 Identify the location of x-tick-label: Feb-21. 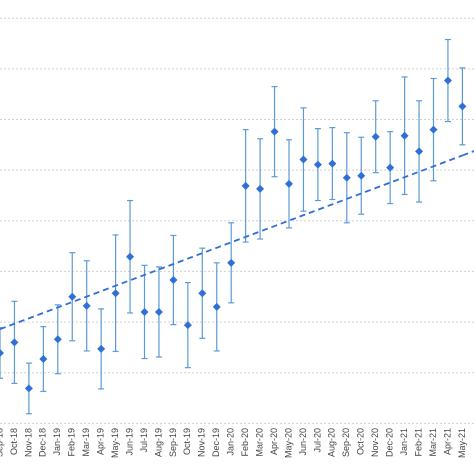
(418, 442).